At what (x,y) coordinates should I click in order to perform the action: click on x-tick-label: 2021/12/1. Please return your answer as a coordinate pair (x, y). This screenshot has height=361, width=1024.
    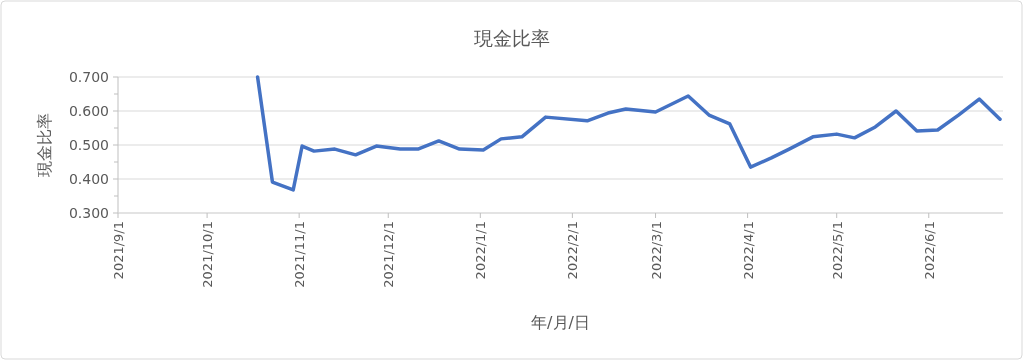
    Looking at the image, I should click on (389, 254).